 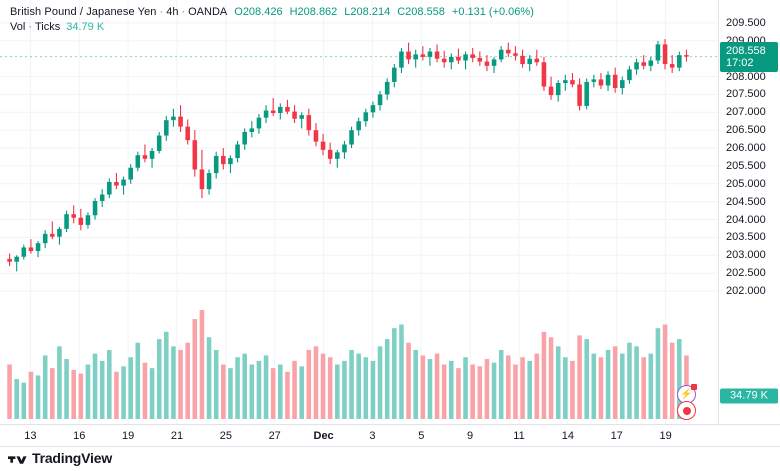 What do you see at coordinates (746, 76) in the screenshot?
I see `price-tick-label: 208.000` at bounding box center [746, 76].